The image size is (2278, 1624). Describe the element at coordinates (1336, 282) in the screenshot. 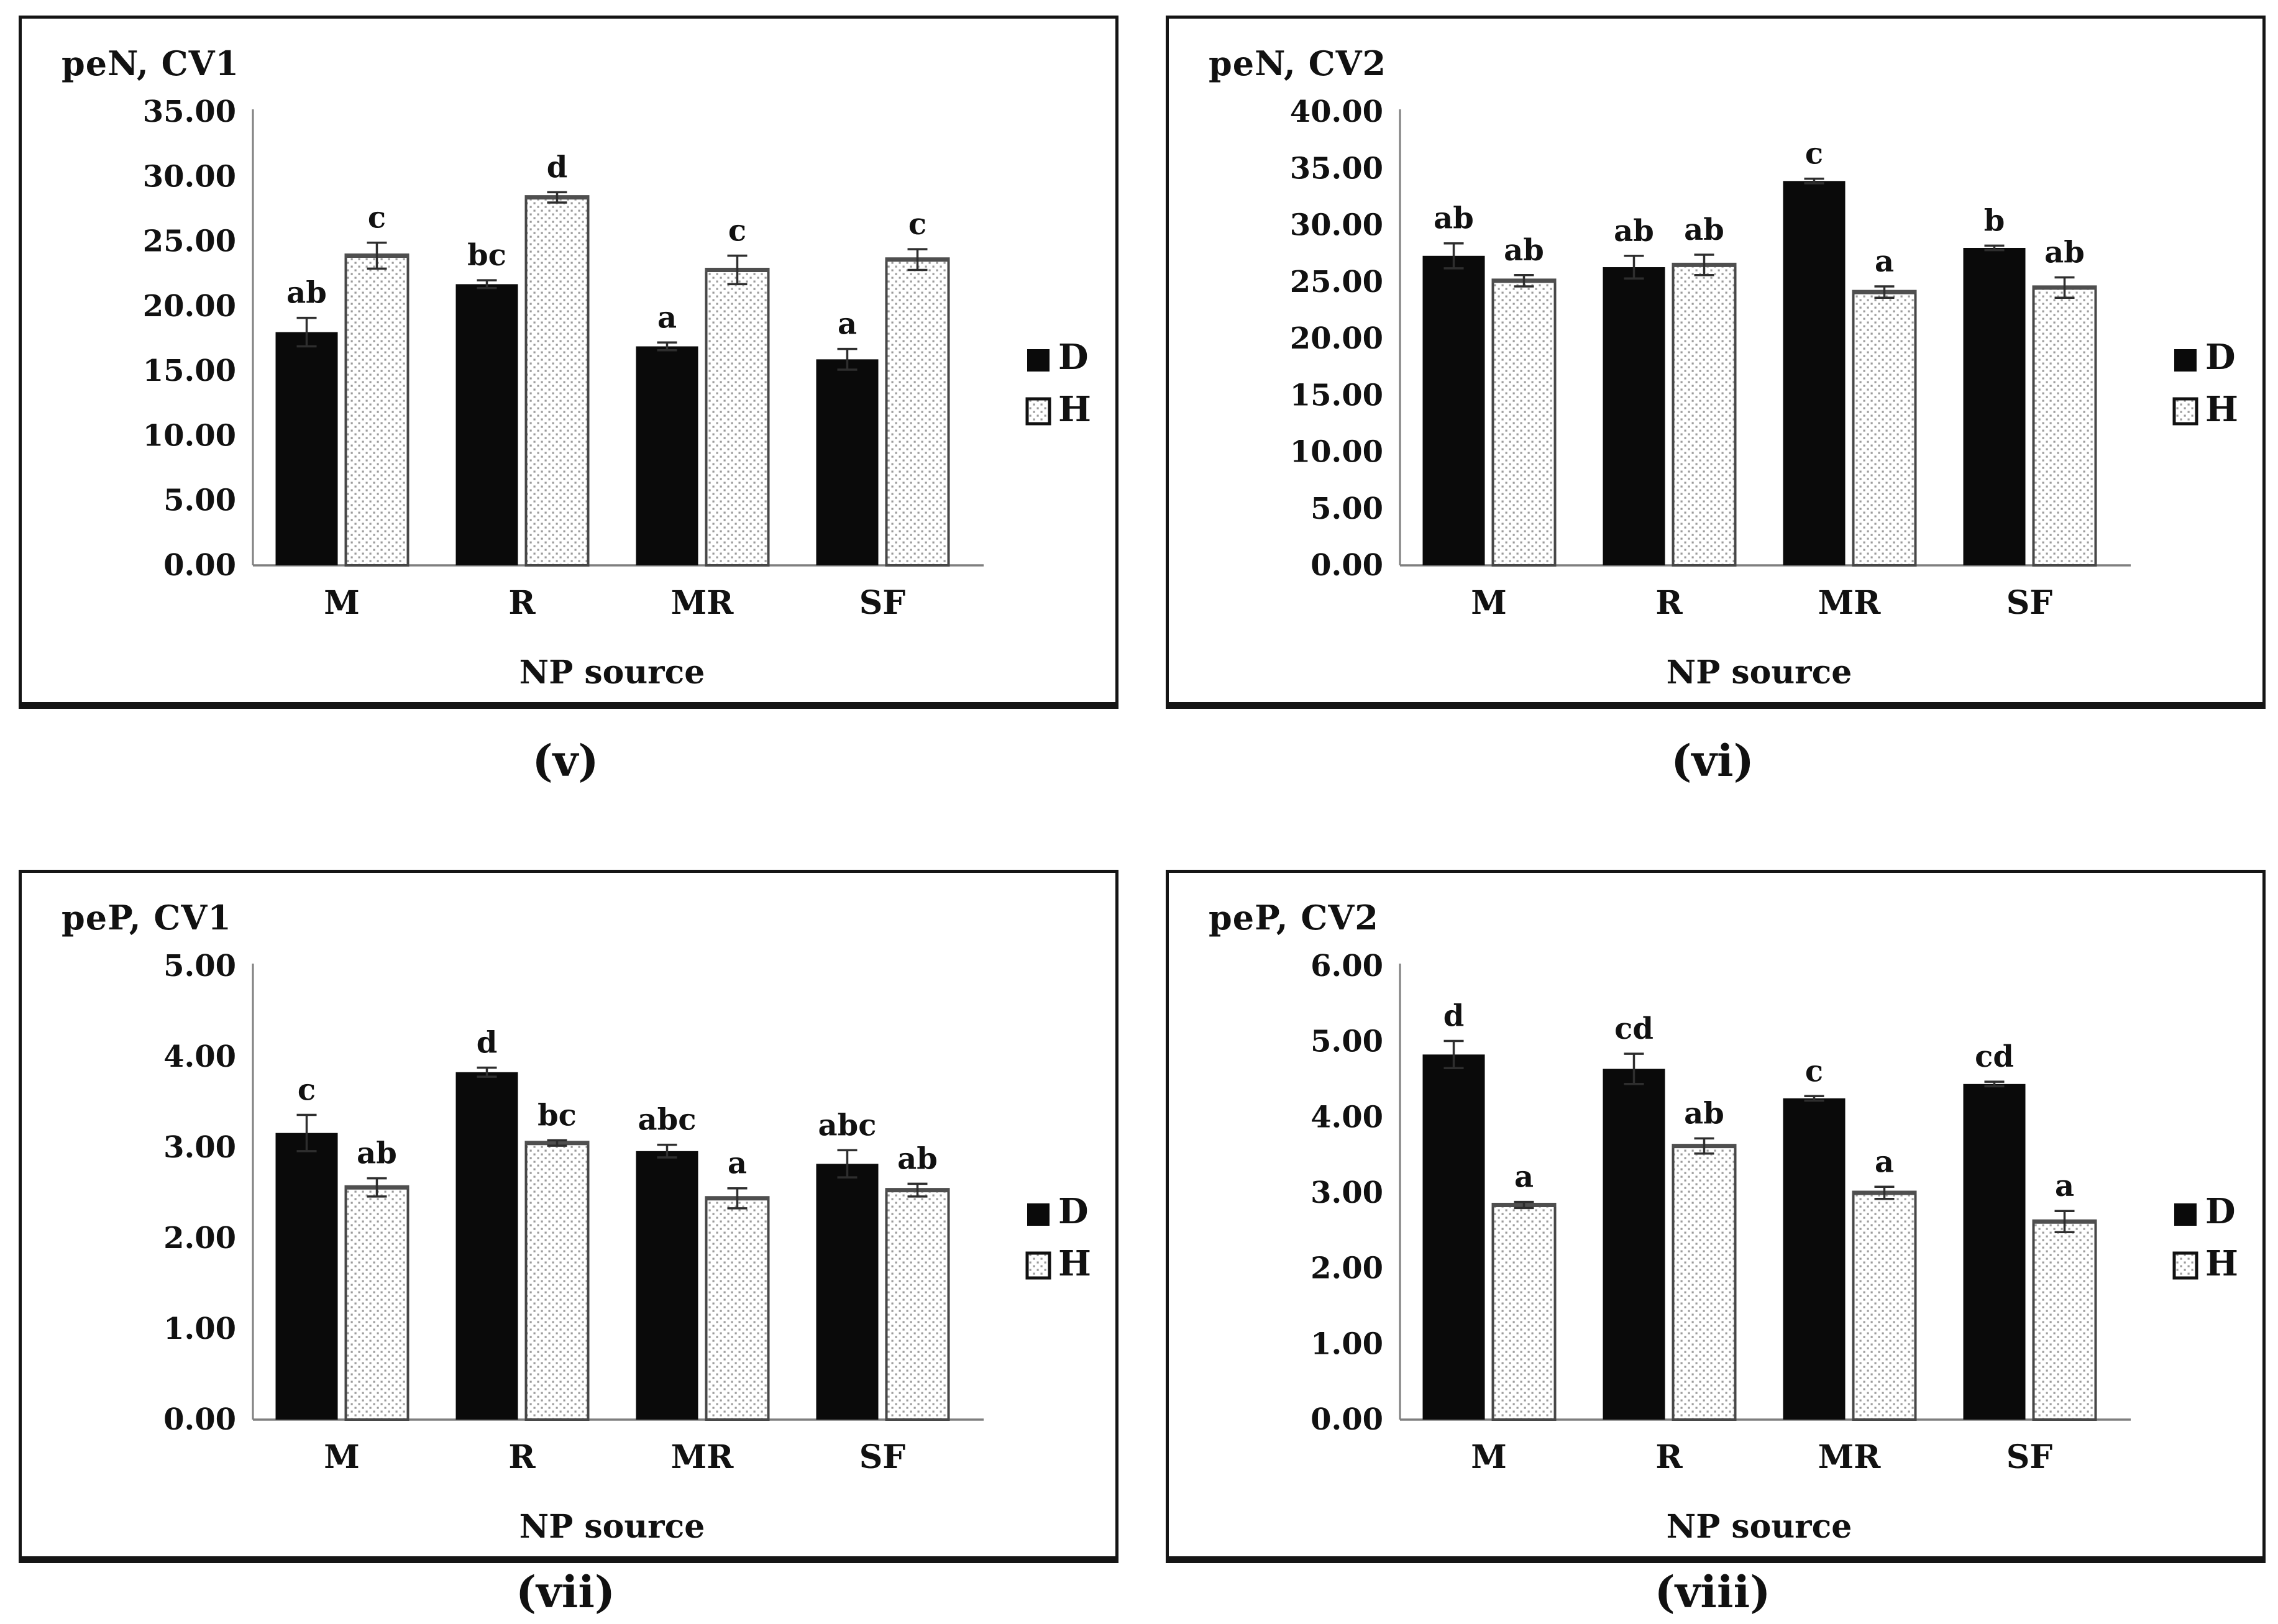

I see `y-tick-label: 25.00` at that location.